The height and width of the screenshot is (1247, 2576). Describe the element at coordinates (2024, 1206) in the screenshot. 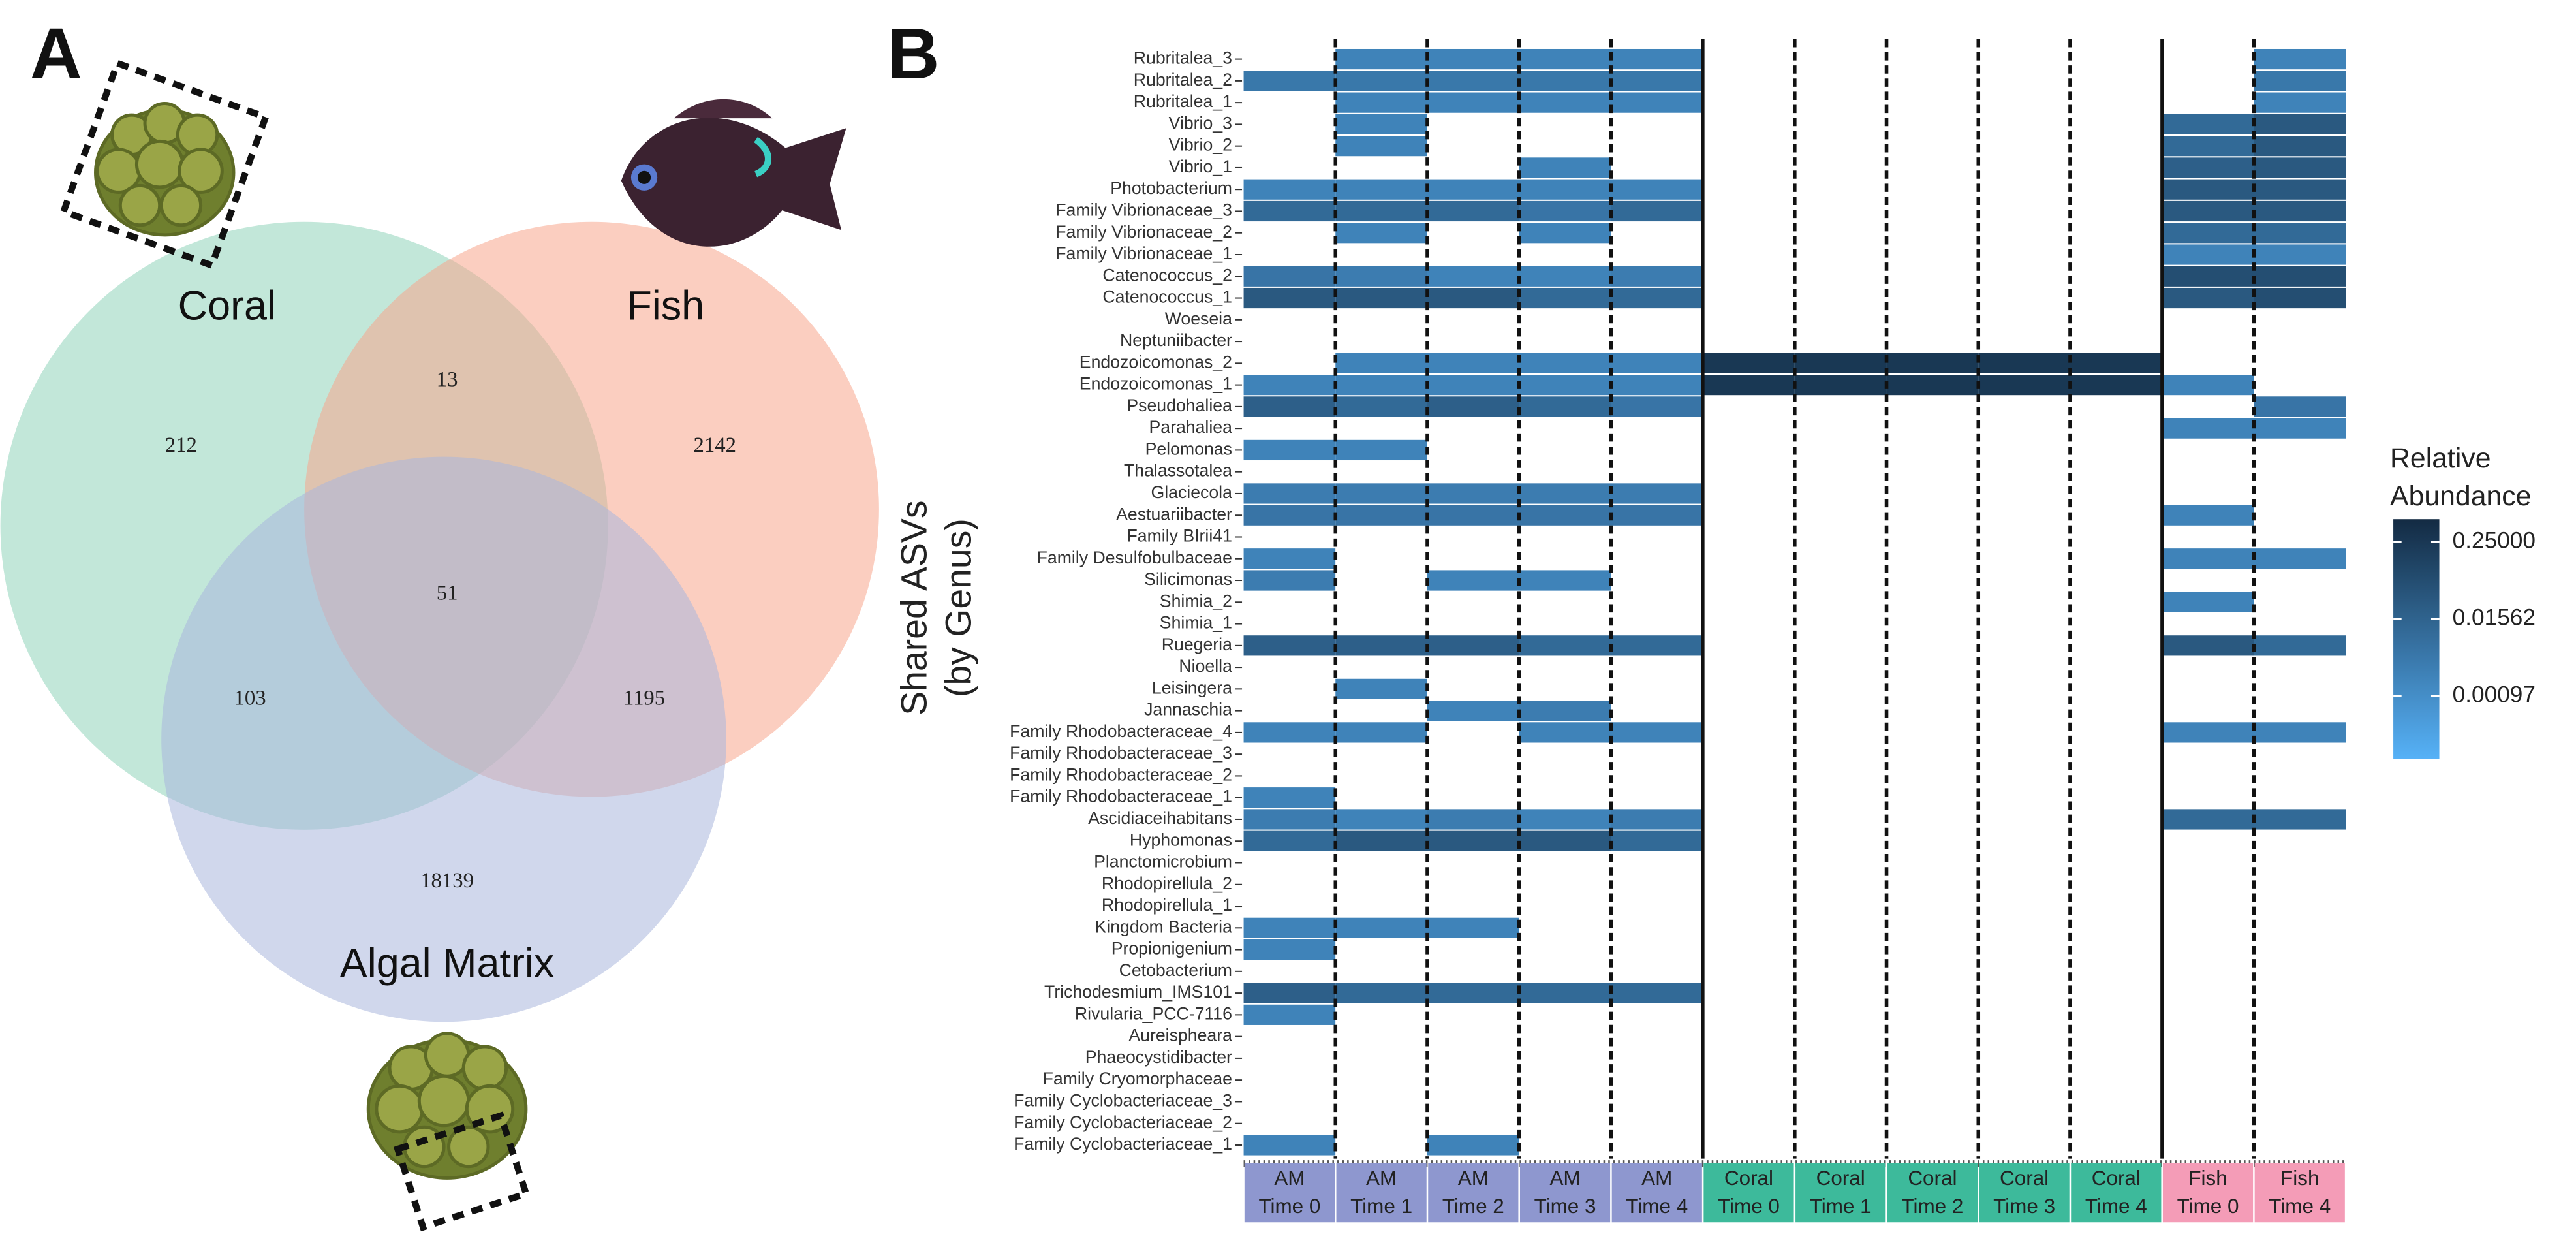

I see `column-time-label: Time 3` at that location.